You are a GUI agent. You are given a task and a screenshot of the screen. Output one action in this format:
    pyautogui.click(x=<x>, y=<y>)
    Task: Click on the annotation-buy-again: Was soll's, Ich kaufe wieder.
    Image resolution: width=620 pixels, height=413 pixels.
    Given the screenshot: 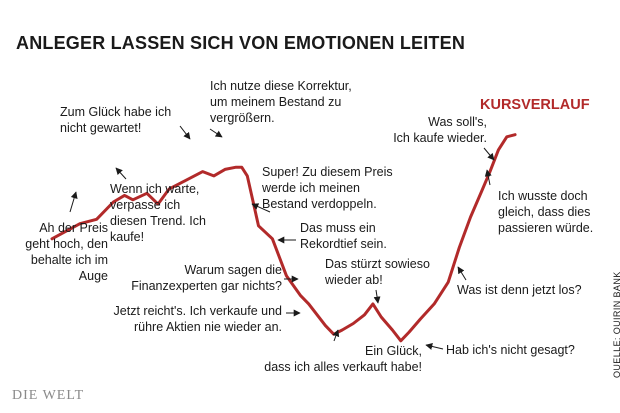 What is the action you would take?
    pyautogui.click(x=440, y=130)
    